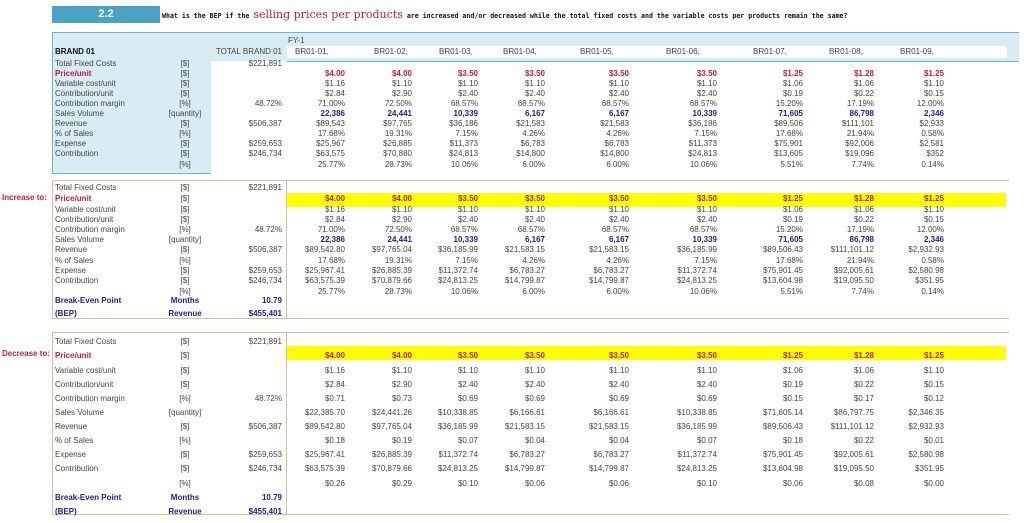 This screenshot has height=523, width=1024. I want to click on cell-value: $6,166.61, so click(527, 412).